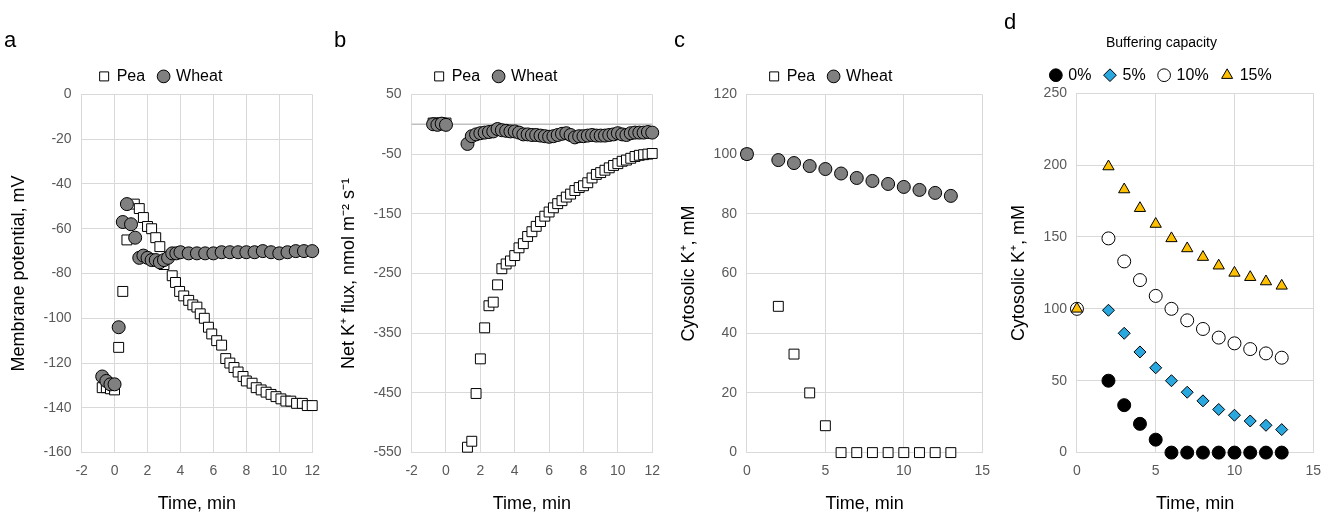 This screenshot has height=523, width=1331. I want to click on y-tick-label: -150, so click(387, 212).